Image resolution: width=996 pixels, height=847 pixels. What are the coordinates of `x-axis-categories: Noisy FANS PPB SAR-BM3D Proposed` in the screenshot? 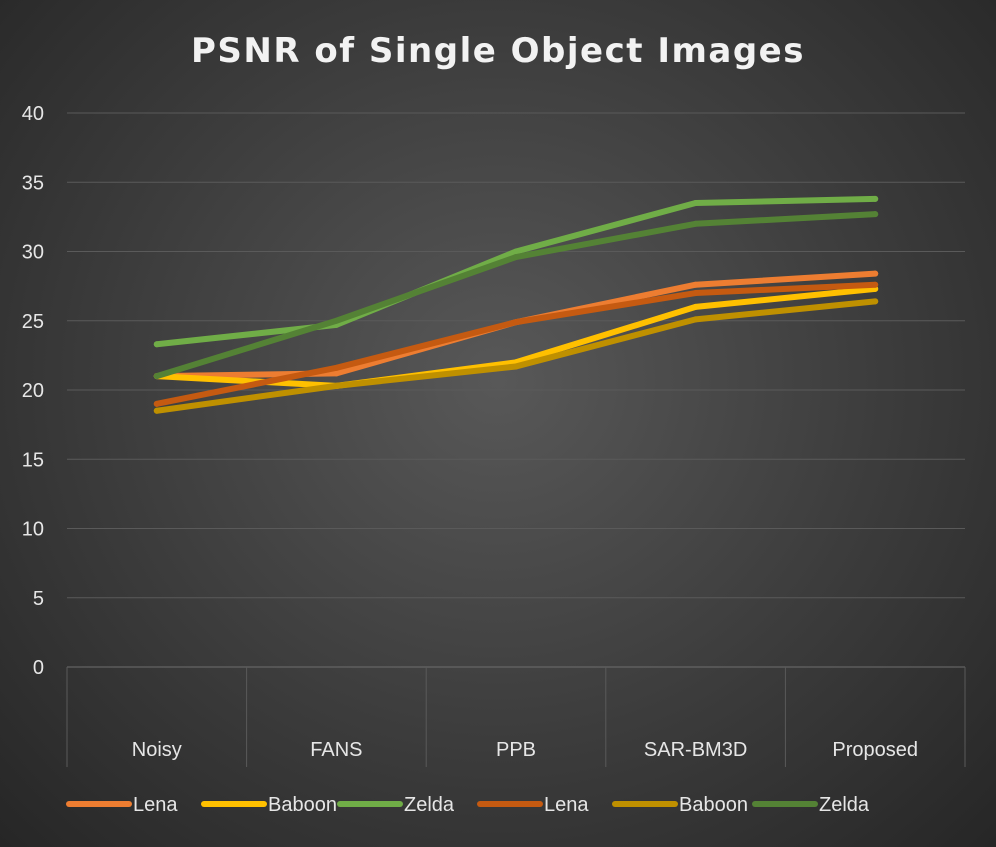 It's located at (525, 750).